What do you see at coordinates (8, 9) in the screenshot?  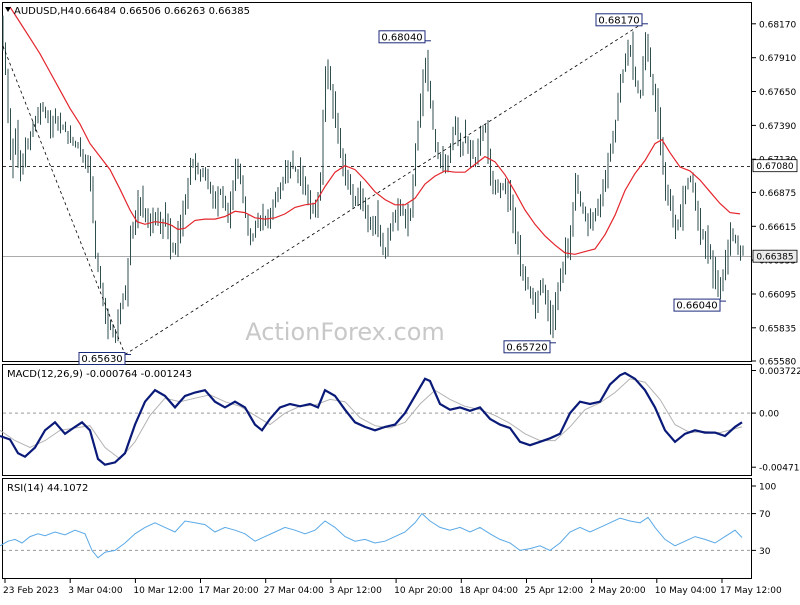 I see `collapse-triangle-icon` at bounding box center [8, 9].